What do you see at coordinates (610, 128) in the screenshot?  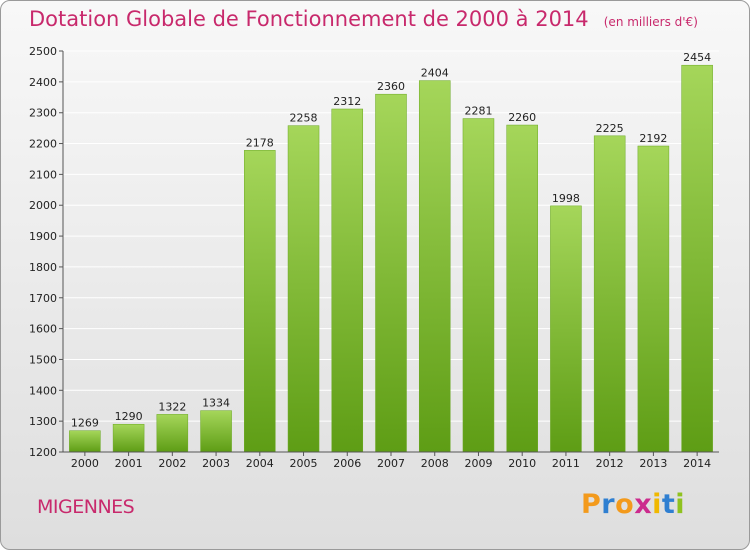 I see `data-label: 2225` at bounding box center [610, 128].